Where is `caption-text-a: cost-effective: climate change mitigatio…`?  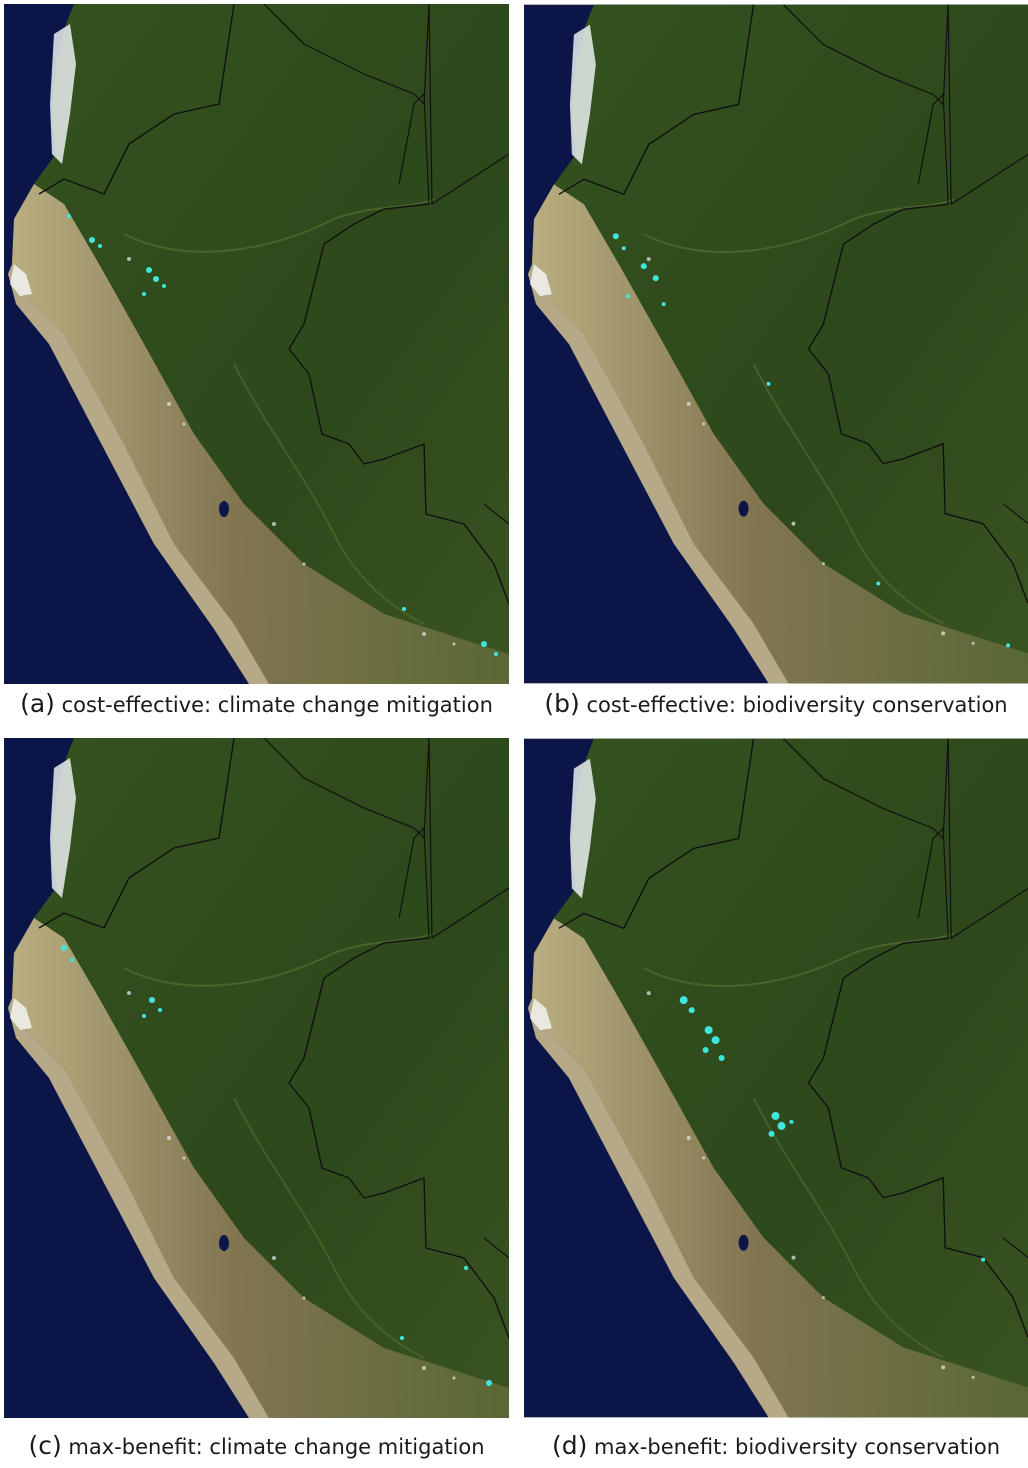 caption-text-a: cost-effective: climate change mitigatio… is located at coordinates (277, 705).